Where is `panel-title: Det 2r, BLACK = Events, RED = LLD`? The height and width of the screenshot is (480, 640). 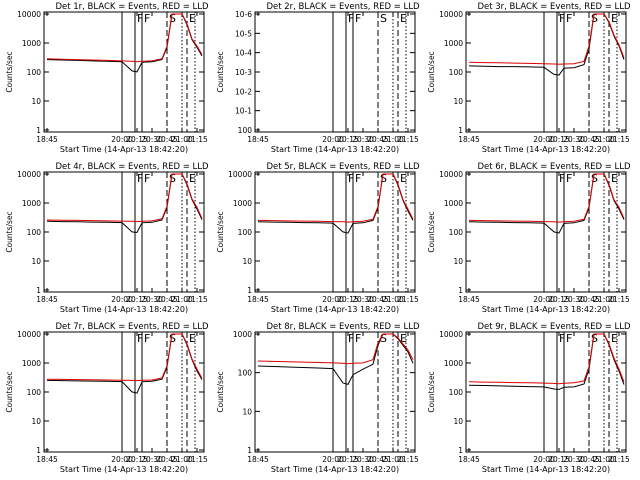
panel-title: Det 2r, BLACK = Events, RED = LLD is located at coordinates (343, 7).